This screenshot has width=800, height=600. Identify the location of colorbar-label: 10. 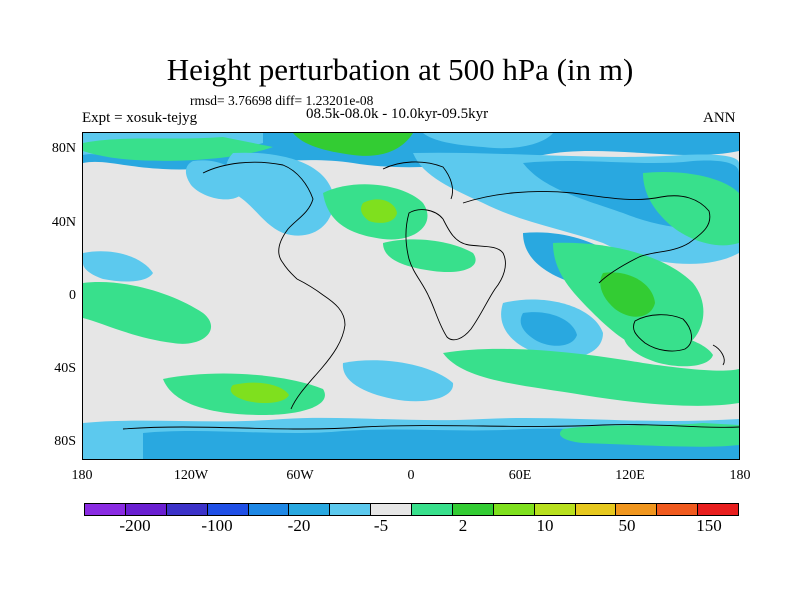
(545, 525).